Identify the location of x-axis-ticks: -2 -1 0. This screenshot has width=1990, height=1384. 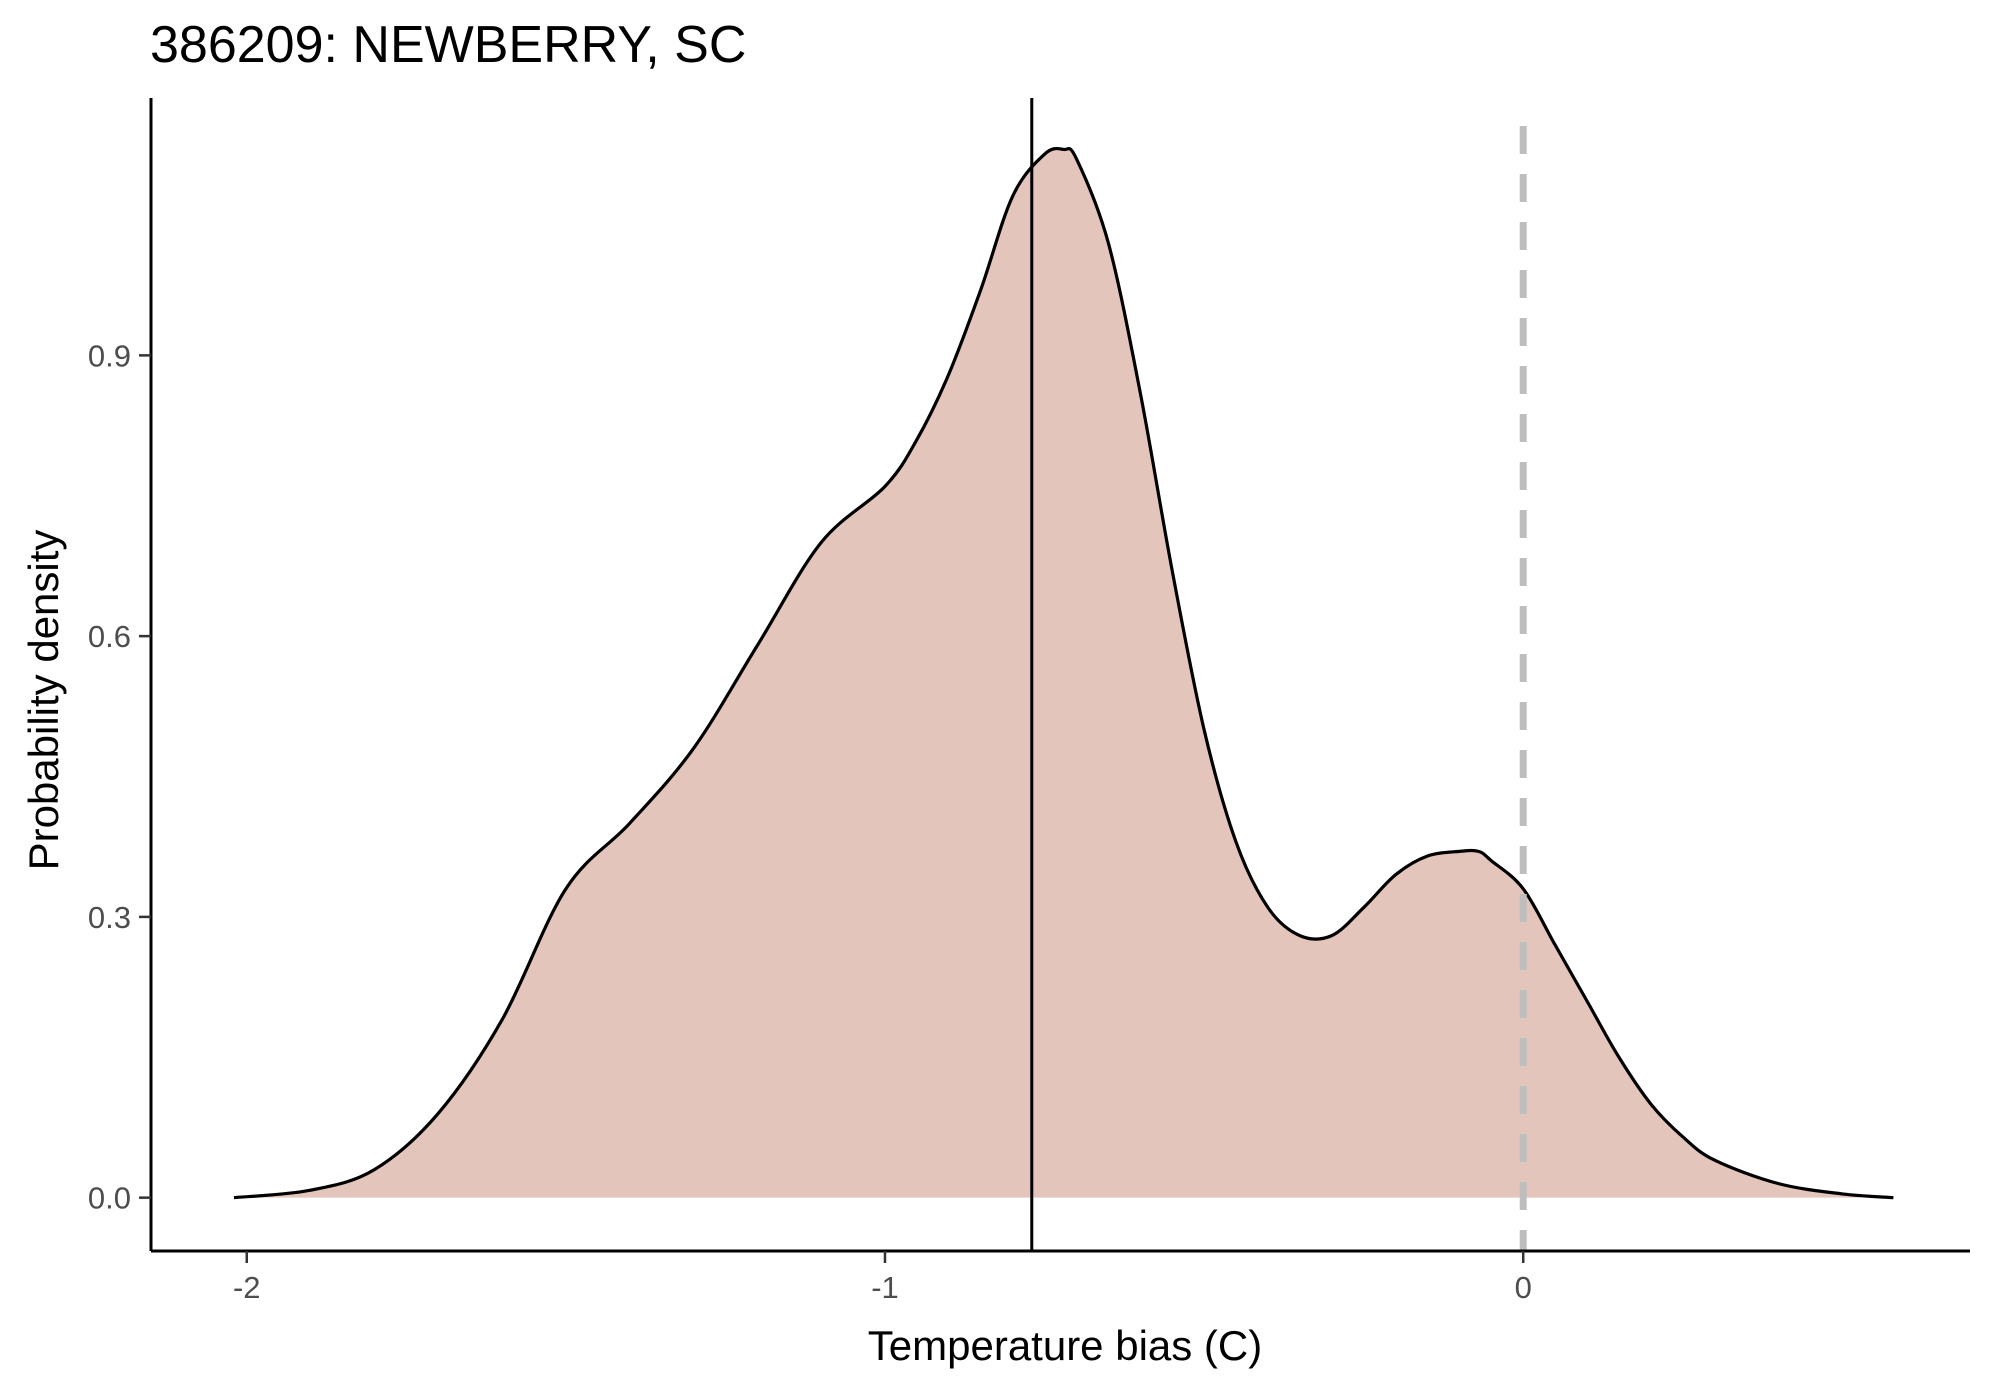
(882, 1278).